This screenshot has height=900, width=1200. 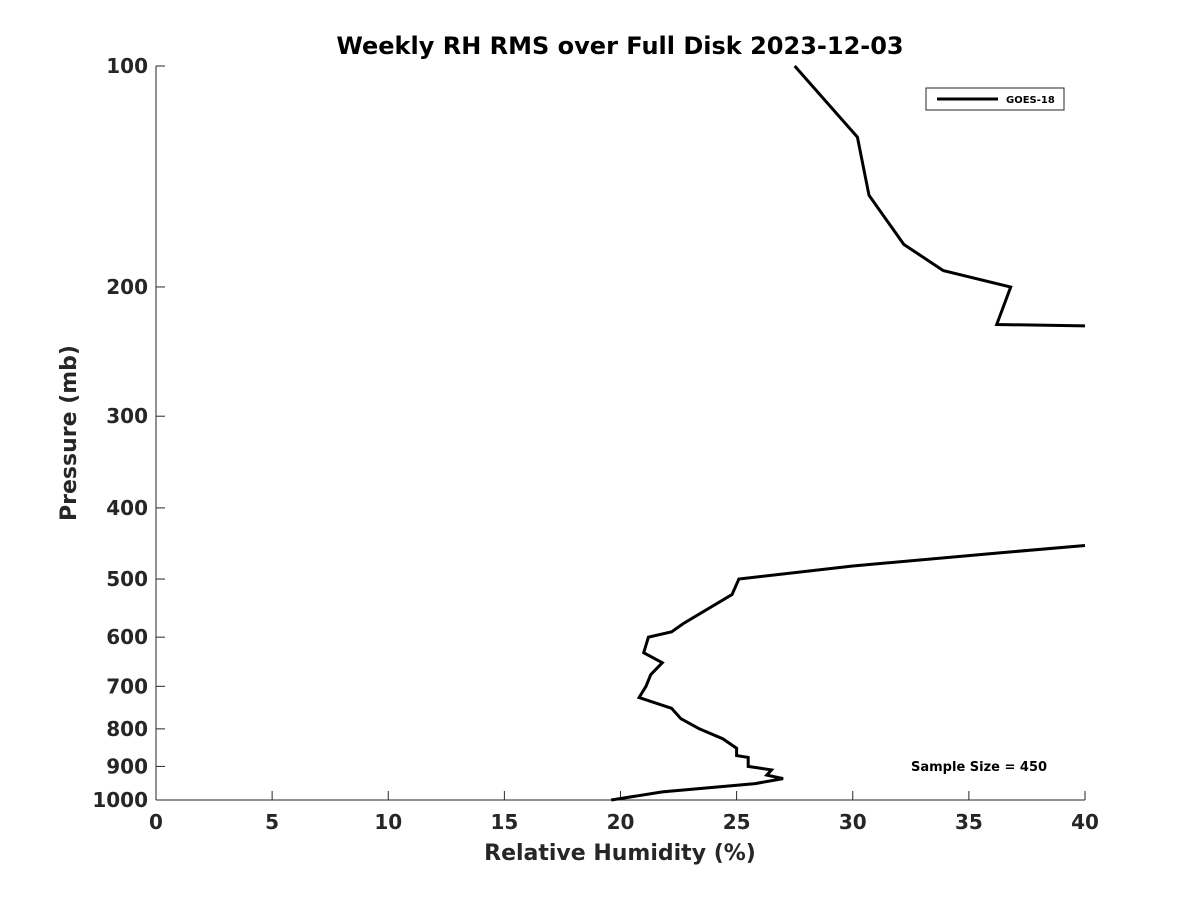 What do you see at coordinates (127, 729) in the screenshot?
I see `y-tick-label: 800` at bounding box center [127, 729].